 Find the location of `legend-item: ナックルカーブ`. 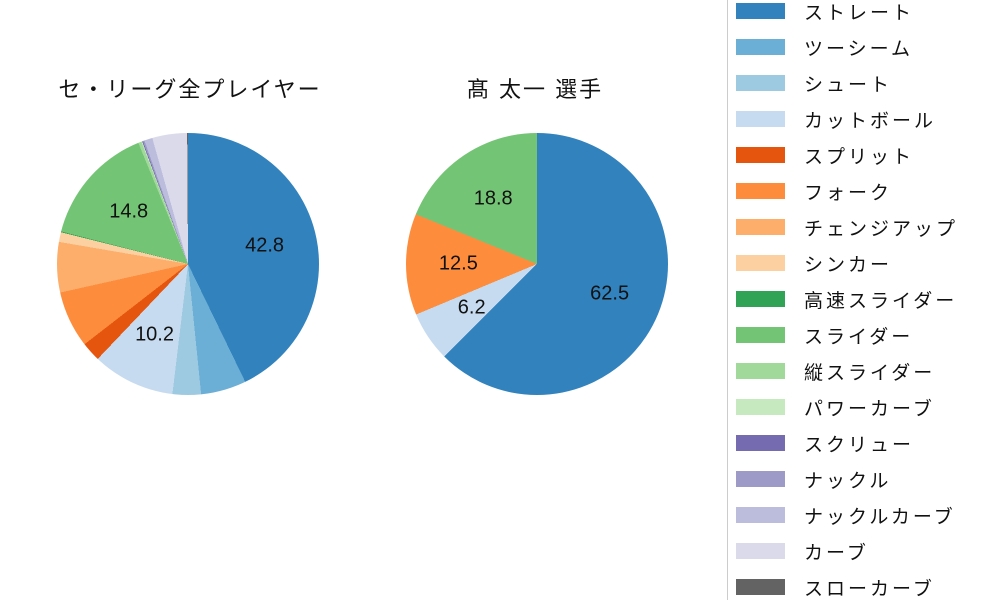

legend-item: ナックルカーブ is located at coordinates (868, 515).